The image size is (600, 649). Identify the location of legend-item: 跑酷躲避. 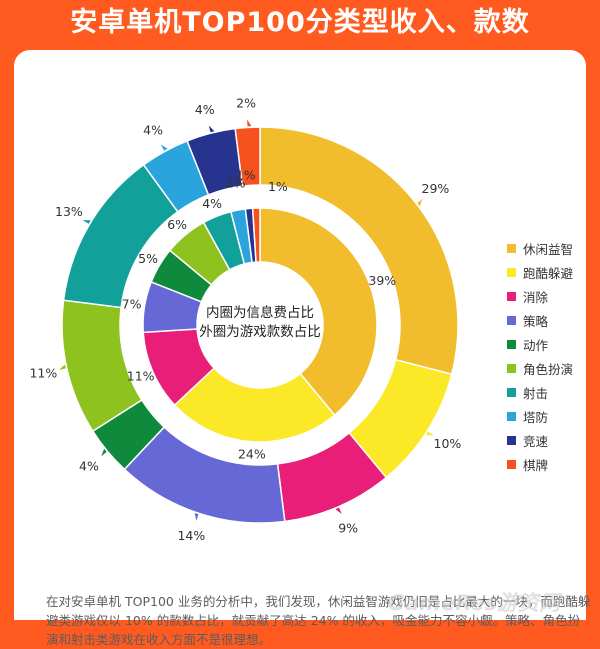
(540, 272).